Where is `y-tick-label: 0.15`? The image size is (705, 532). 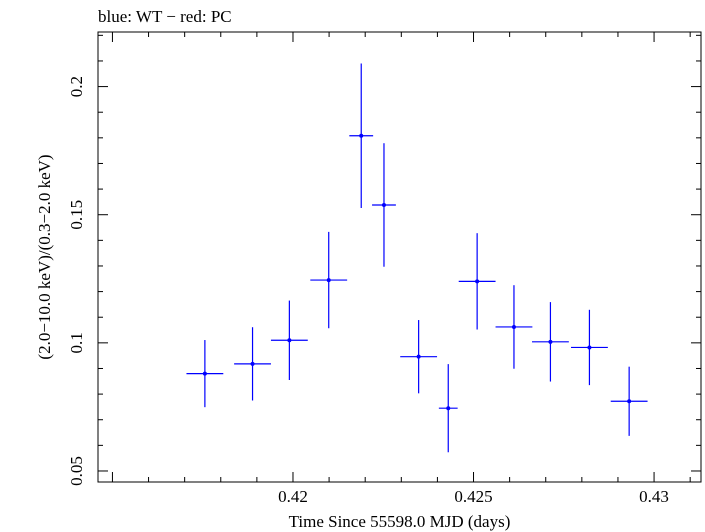 y-tick-label: 0.15 is located at coordinates (76, 215).